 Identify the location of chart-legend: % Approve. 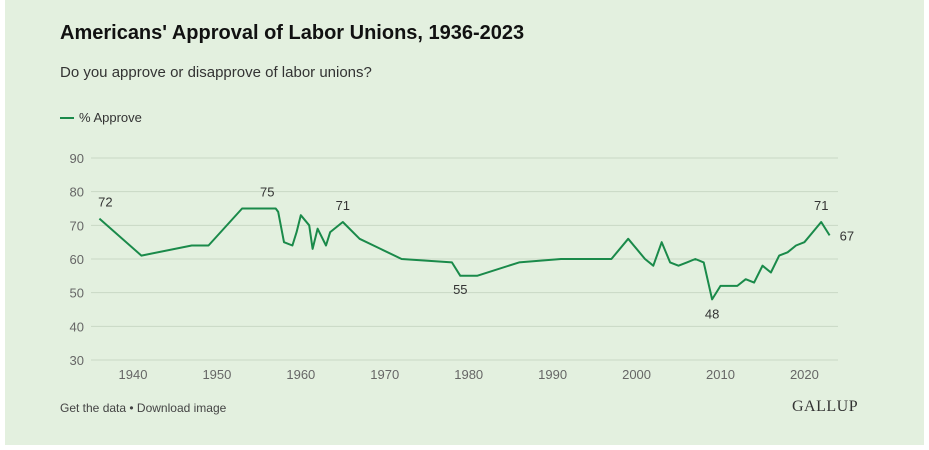
(101, 117).